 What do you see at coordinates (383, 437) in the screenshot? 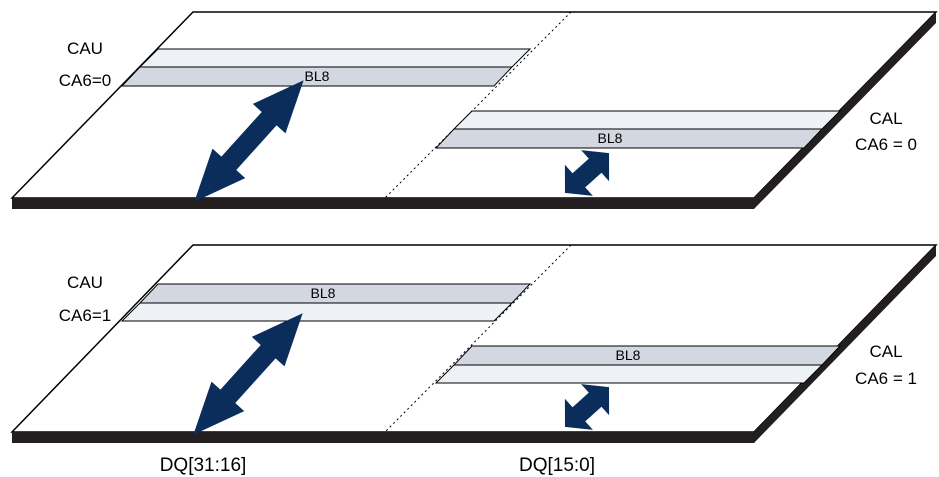
I see `bottom-plate-front-edge` at bounding box center [383, 437].